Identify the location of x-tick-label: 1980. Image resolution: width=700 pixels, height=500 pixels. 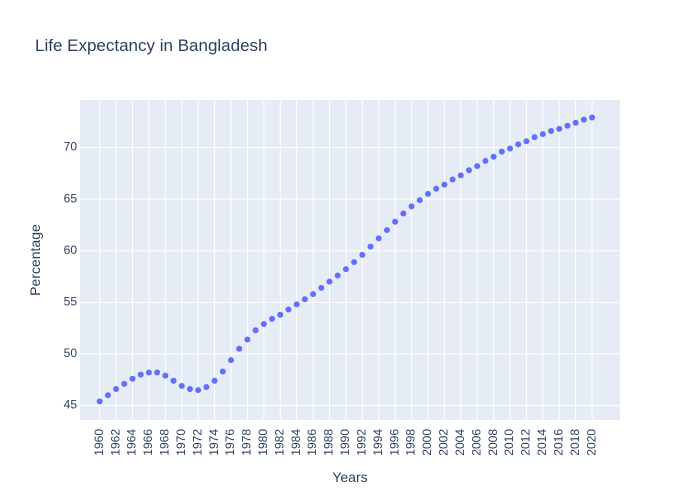
(263, 442).